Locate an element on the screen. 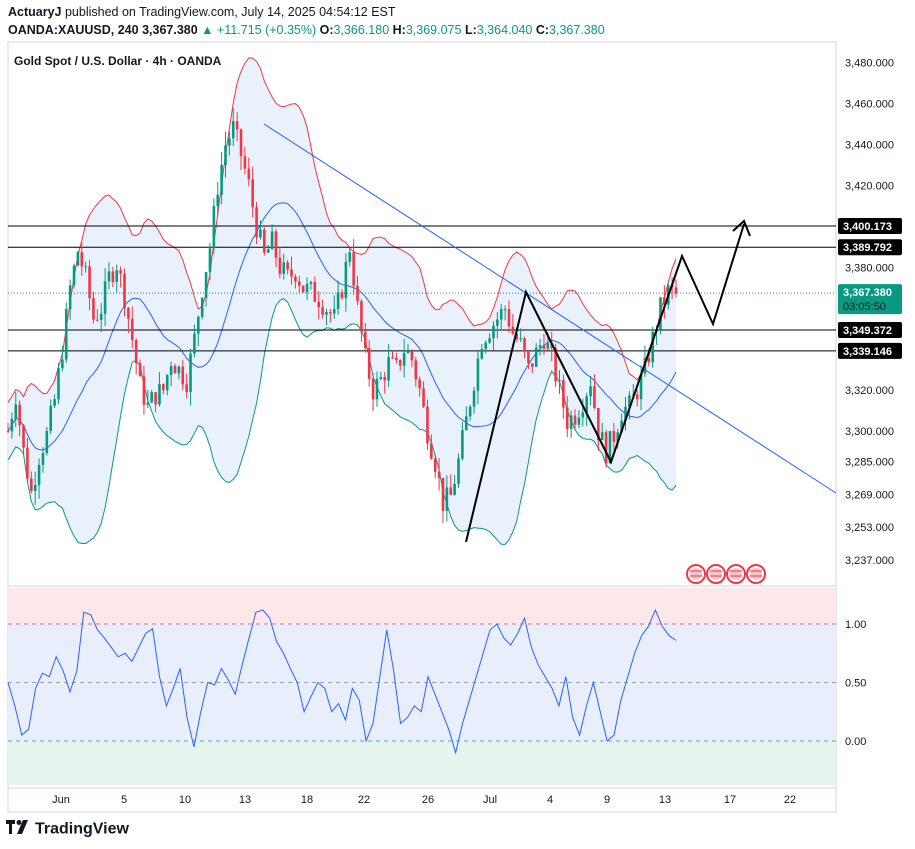 The width and height of the screenshot is (915, 849). low-label: L: is located at coordinates (470, 30).